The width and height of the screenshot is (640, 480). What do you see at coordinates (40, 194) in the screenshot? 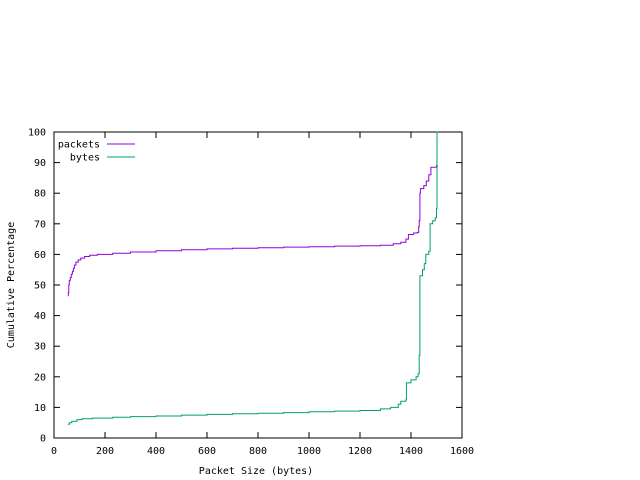
I see `y-tick-label: 80` at bounding box center [40, 194].